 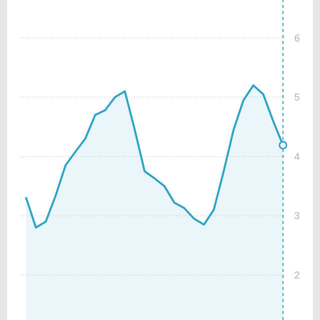 What do you see at coordinates (297, 157) in the screenshot?
I see `y-tick-label: 4` at bounding box center [297, 157].